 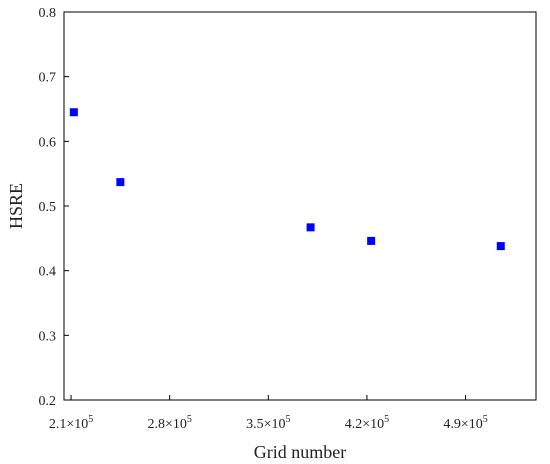 I want to click on x-axis-ticks: 2.1×10⁵ 2.8×10⁵ 3.5×10⁵ 4.2×10⁵ 4.9×10⁵, so click(x=268, y=413).